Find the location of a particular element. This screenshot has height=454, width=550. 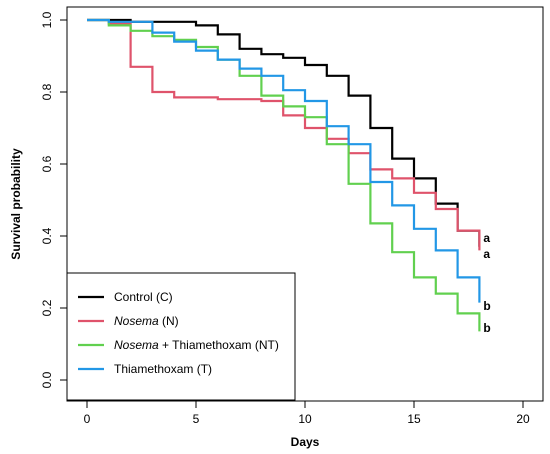

legend-label: Nosema (N) is located at coordinates (146, 321).